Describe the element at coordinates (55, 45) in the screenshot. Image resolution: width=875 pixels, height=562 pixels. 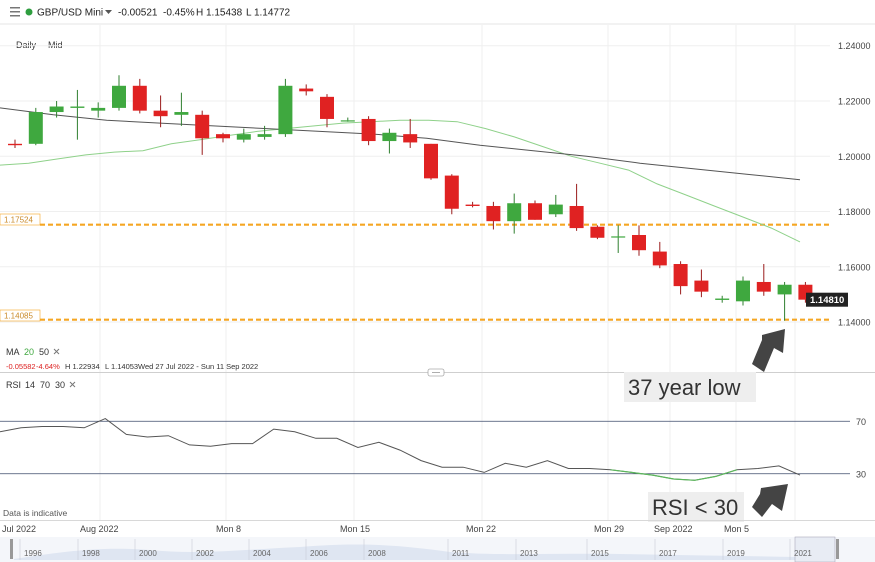
I see `price-type-label: Mid` at that location.